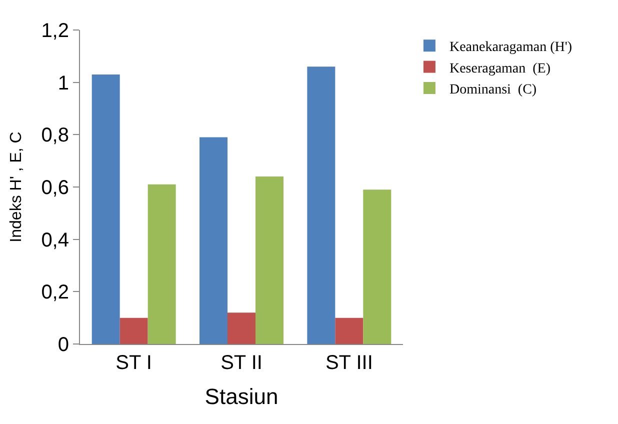 This screenshot has width=618, height=424. What do you see at coordinates (349, 363) in the screenshot?
I see `x-tick-label: ST III` at bounding box center [349, 363].